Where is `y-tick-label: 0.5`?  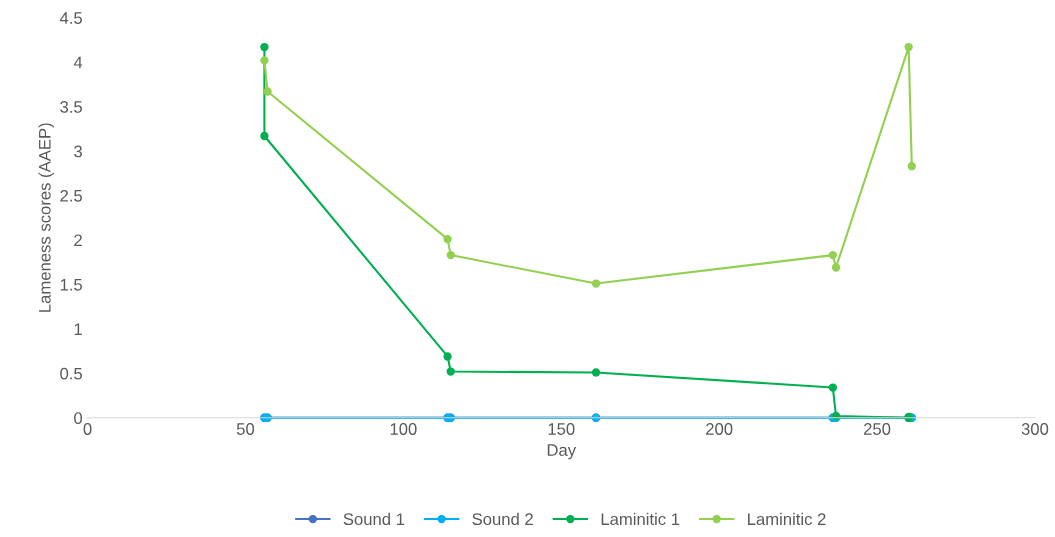
y-tick-label: 0.5 is located at coordinates (71, 373).